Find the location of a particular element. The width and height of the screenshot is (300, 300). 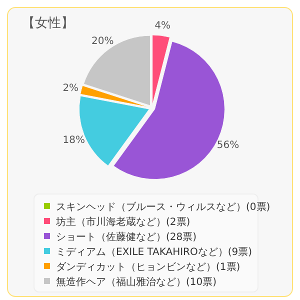

legend-label: 無造作ヘア（福山雅治など）(10票) is located at coordinates (136, 282).